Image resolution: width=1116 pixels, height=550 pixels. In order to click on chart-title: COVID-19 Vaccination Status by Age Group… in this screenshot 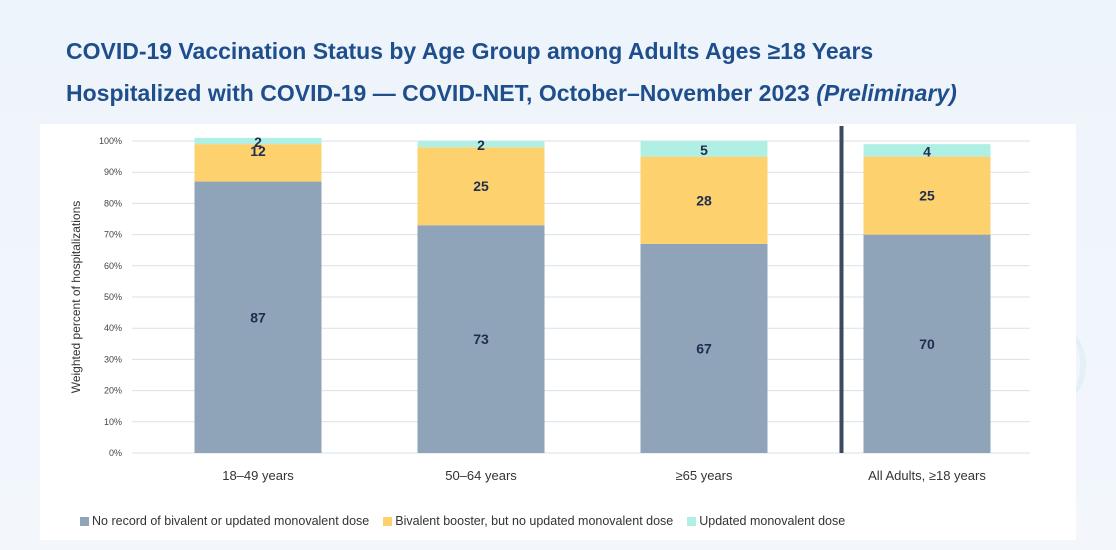, I will do `click(581, 72)`.